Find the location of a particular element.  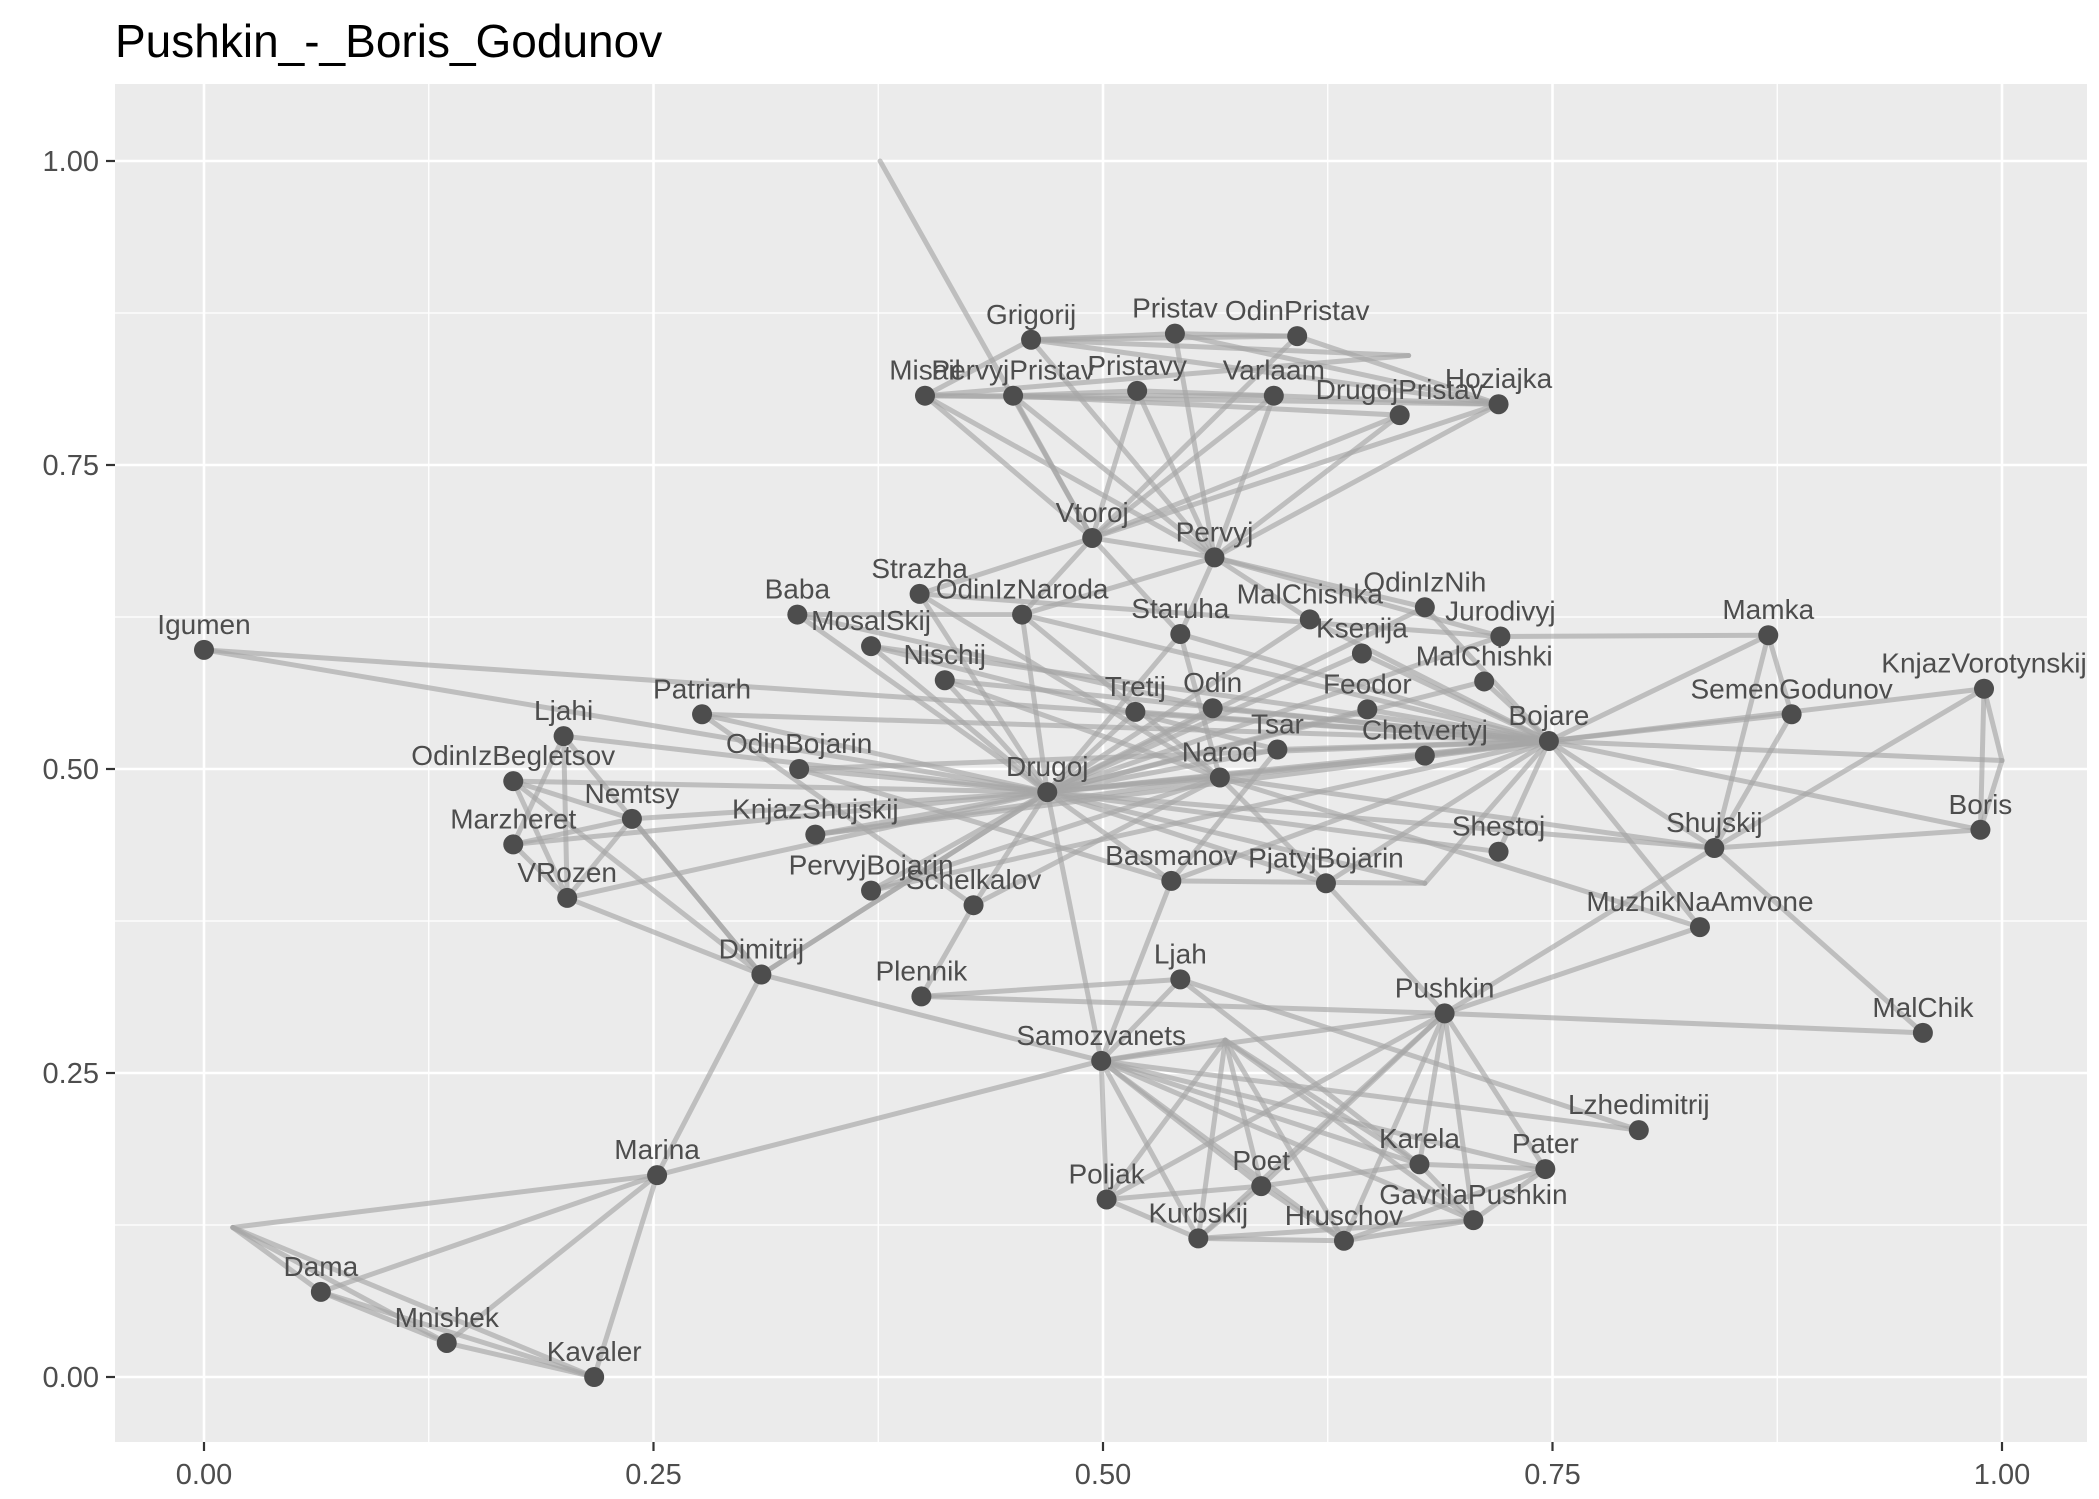

x-tick-label: 1.00 is located at coordinates (2002, 1475).